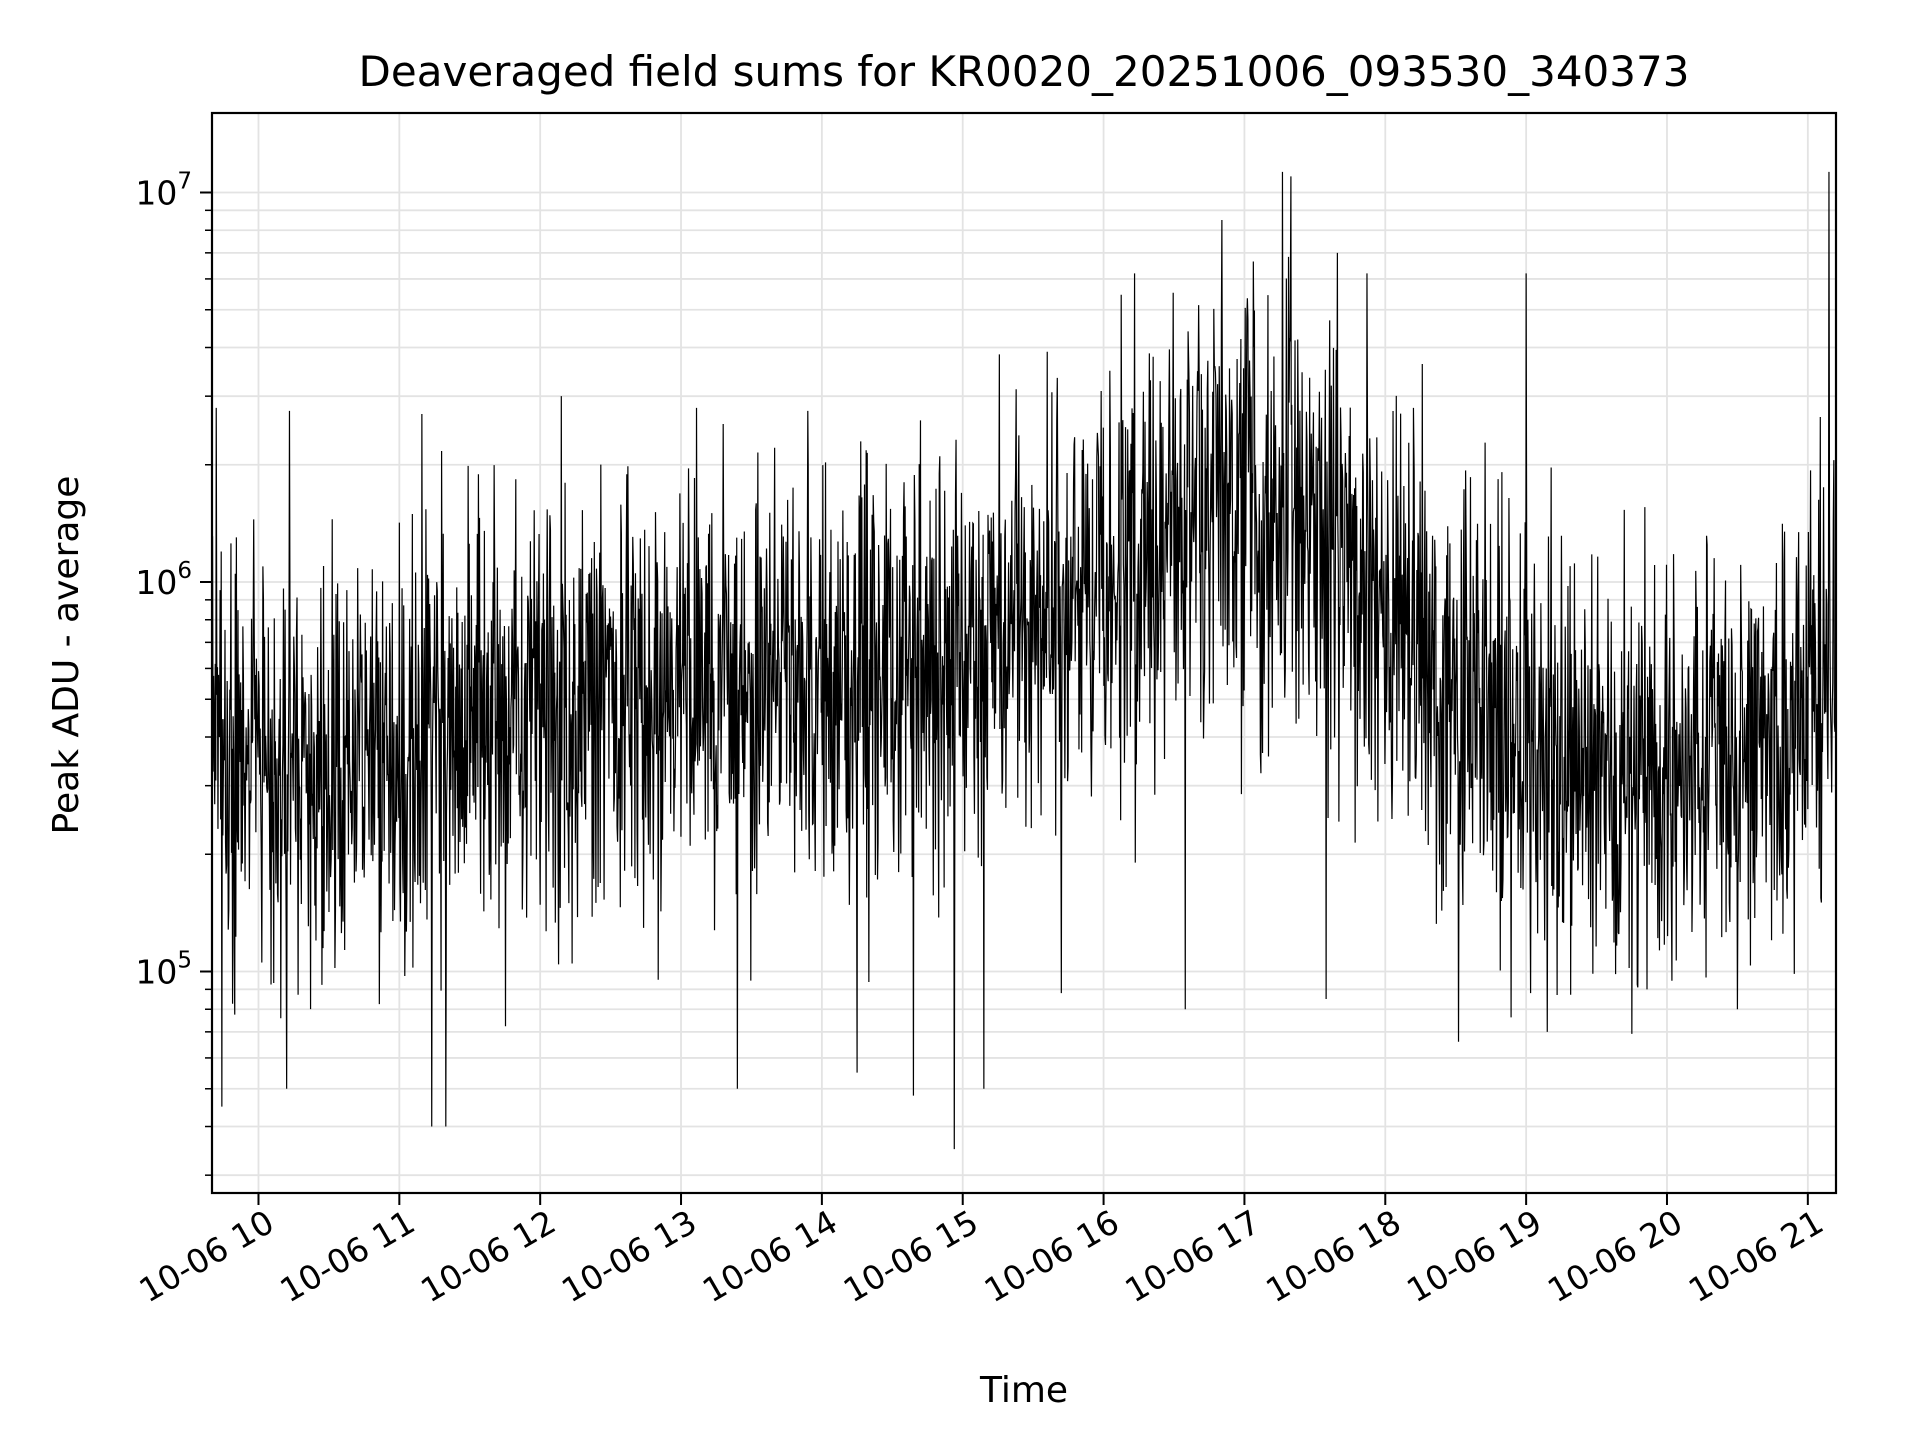  What do you see at coordinates (1474, 1256) in the screenshot?
I see `x-tick-label: 10-06 19` at bounding box center [1474, 1256].